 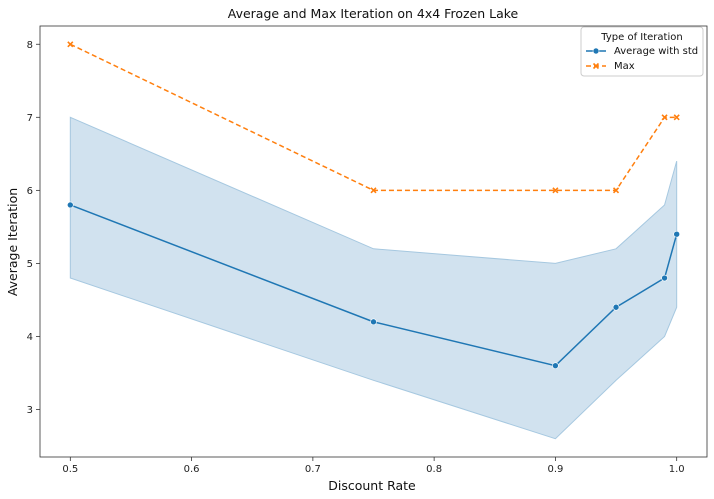 I want to click on legend-label-average: Average with std, so click(x=656, y=51).